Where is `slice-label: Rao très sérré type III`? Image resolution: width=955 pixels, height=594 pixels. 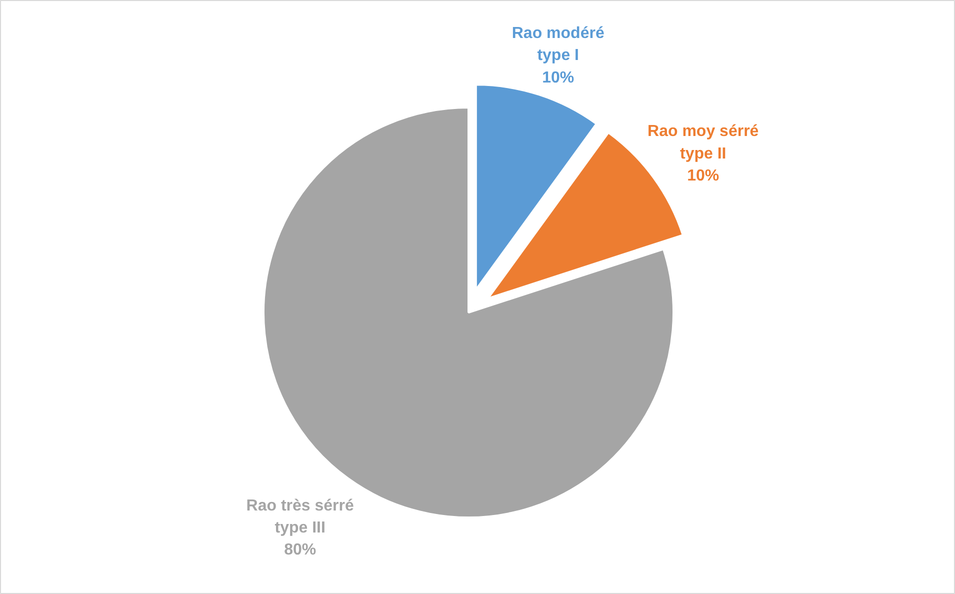
slice-label: Rao très sérré type III is located at coordinates (300, 517).